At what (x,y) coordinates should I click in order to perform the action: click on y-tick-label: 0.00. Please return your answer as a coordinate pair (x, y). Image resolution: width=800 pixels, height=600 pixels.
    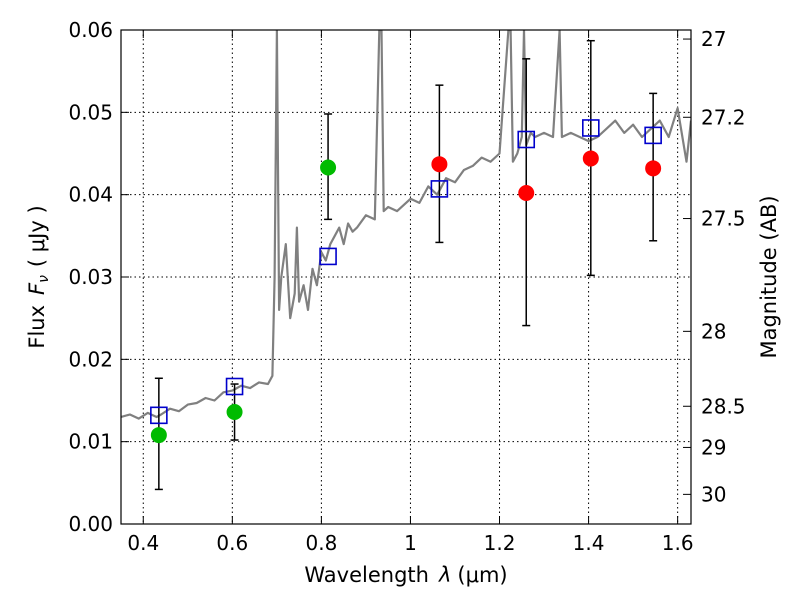
    Looking at the image, I should click on (90, 524).